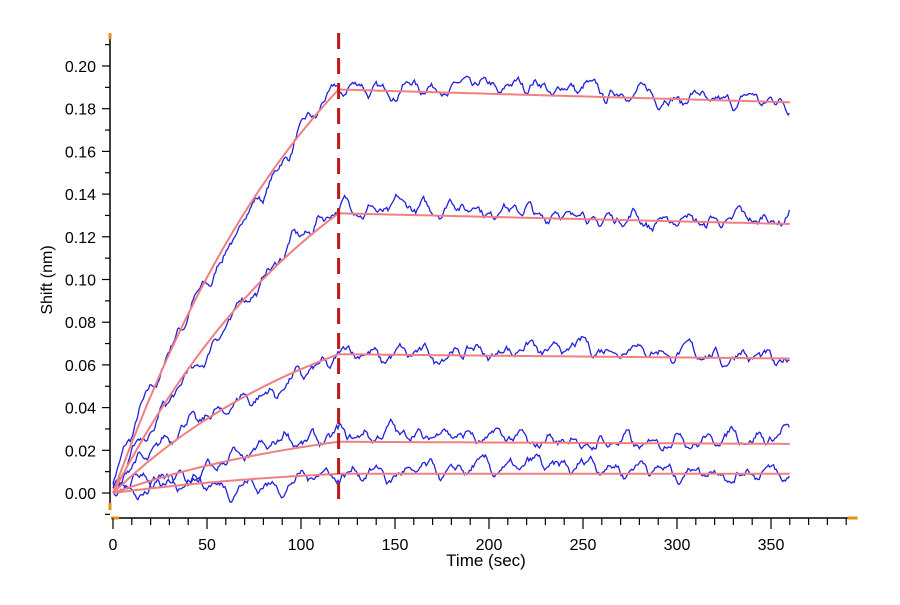 Image resolution: width=900 pixels, height=605 pixels. Describe the element at coordinates (301, 545) in the screenshot. I see `x-tick-label: 100` at that location.